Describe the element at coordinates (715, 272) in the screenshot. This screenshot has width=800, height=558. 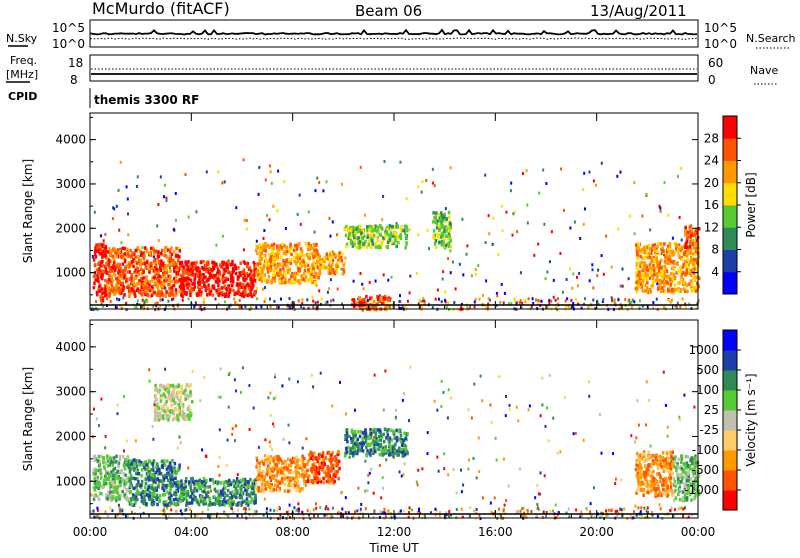
I see `power-colorbar-tick: 4` at that location.